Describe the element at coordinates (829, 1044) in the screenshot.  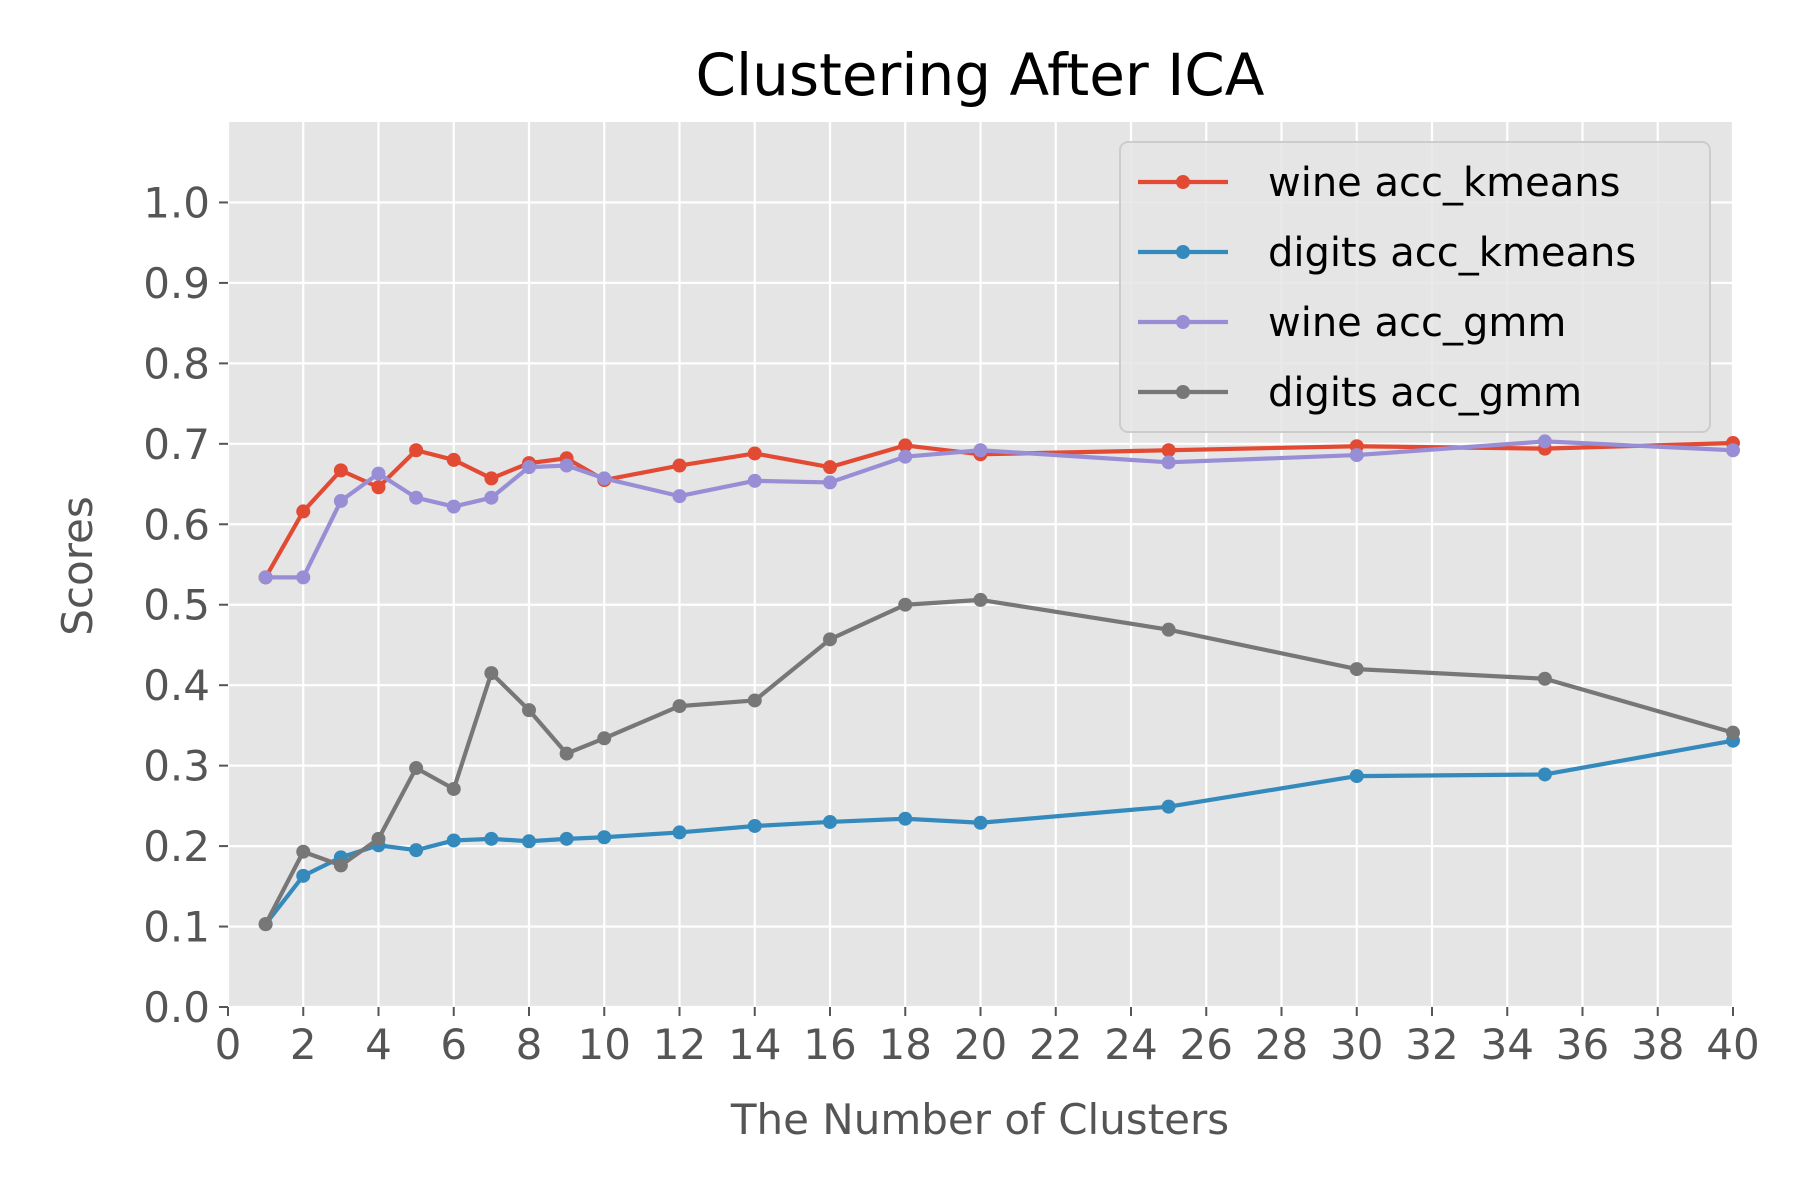
I see `x-tick-label: 16` at that location.